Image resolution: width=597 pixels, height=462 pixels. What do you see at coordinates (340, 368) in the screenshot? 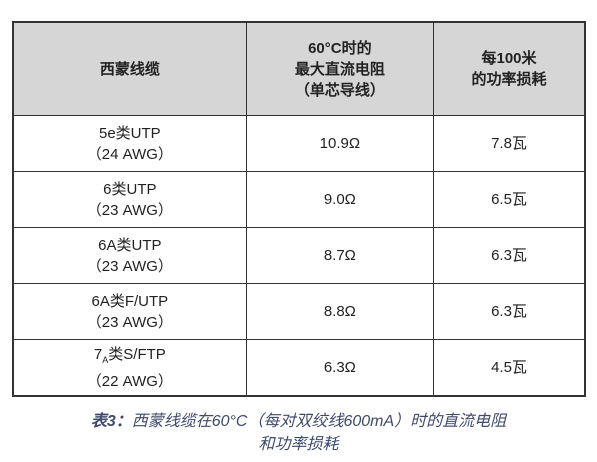
I see `cell: 6.3Ω` at bounding box center [340, 368].